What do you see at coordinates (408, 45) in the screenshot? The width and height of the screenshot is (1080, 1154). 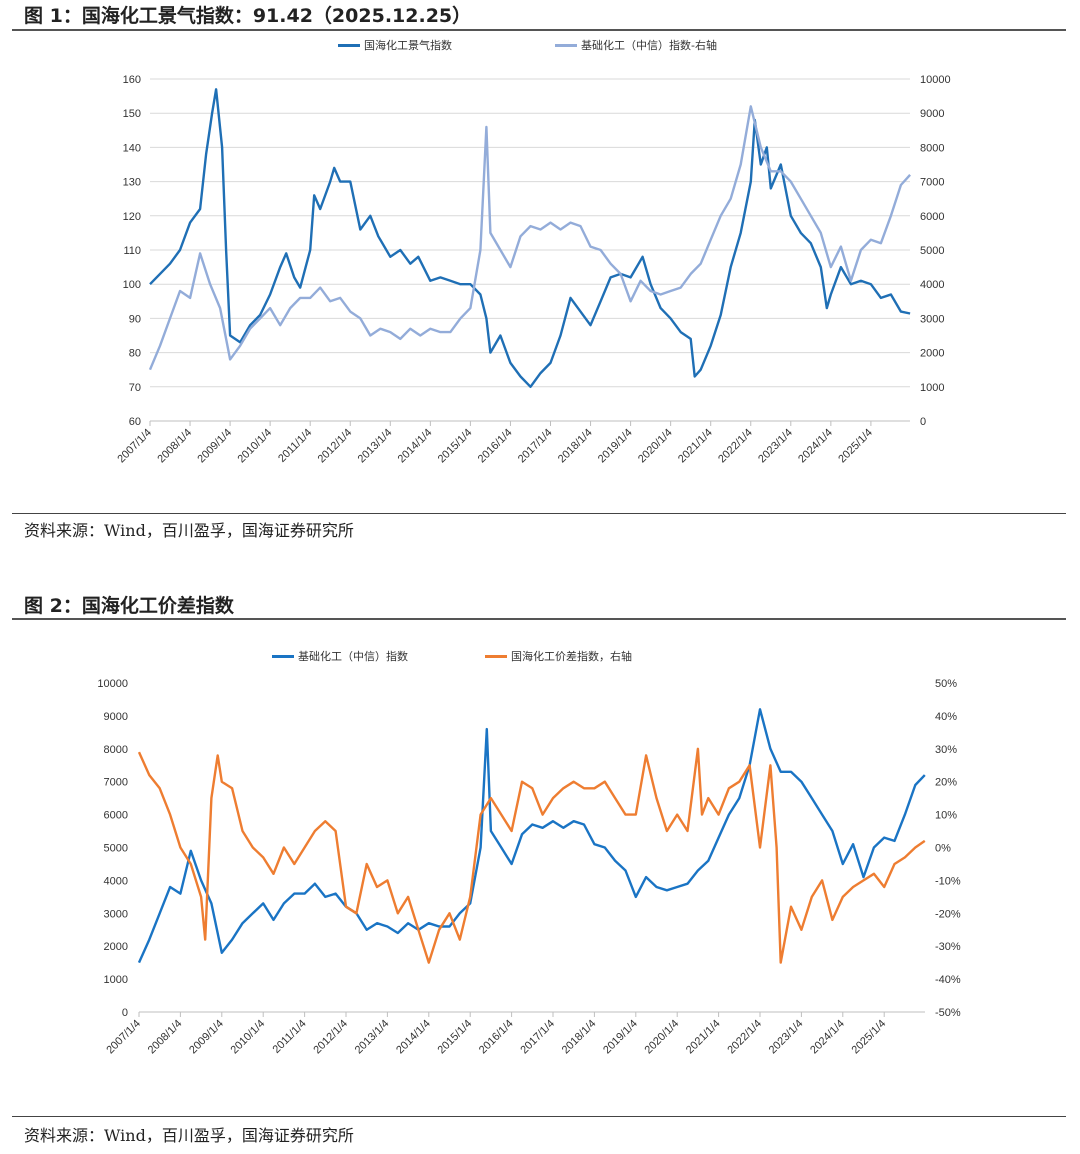 I see `legend-label: 国海化工景气指数` at bounding box center [408, 45].